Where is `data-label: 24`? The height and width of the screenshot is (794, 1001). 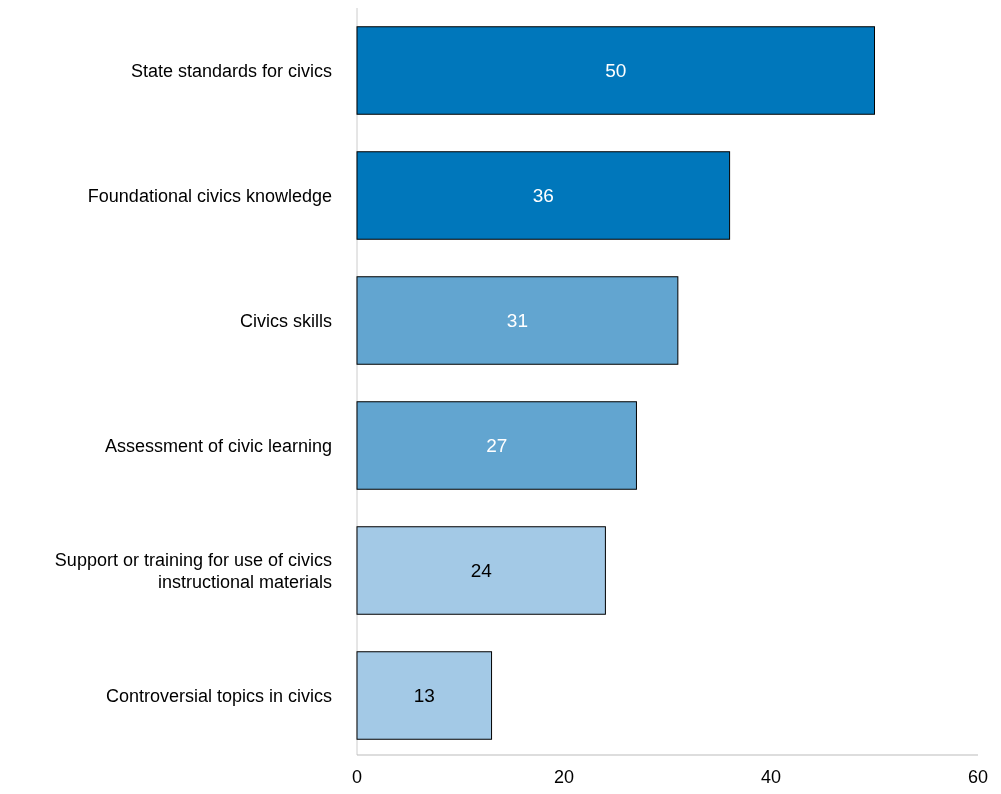
data-label: 24 is located at coordinates (481, 571).